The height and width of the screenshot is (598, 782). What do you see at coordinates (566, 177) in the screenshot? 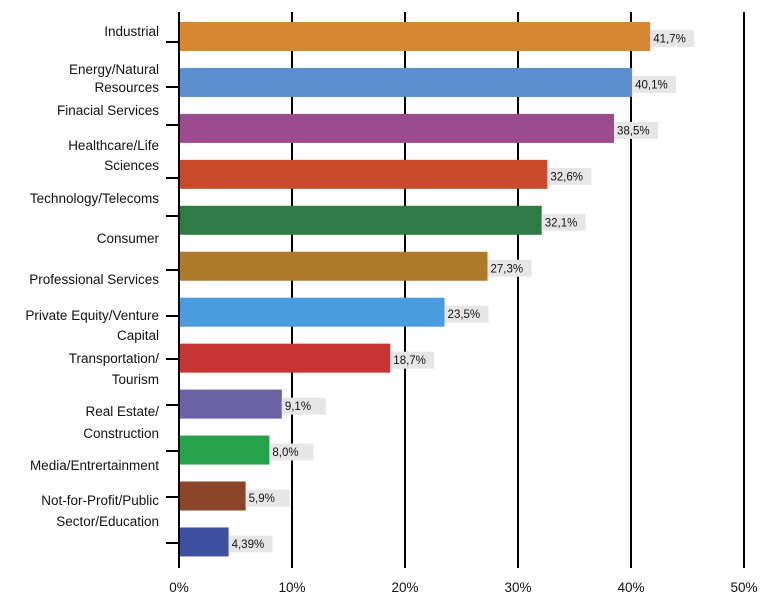
I see `data-label: 32,6%` at bounding box center [566, 177].